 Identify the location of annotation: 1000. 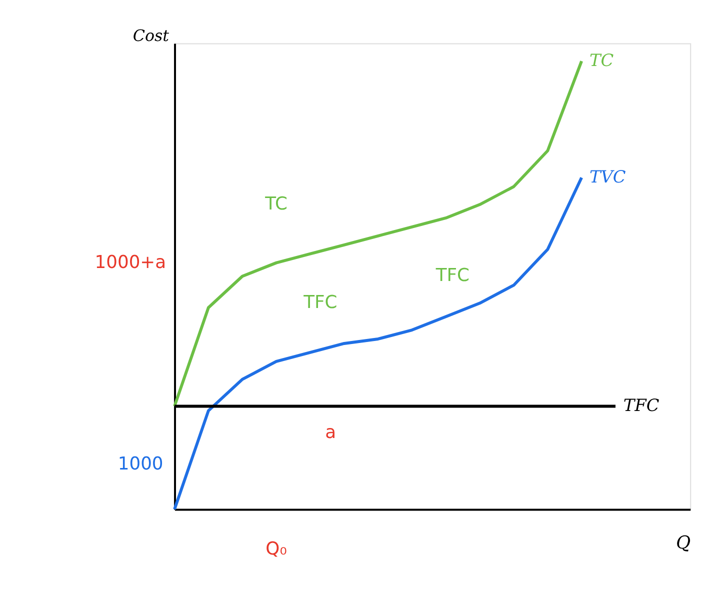
(141, 463).